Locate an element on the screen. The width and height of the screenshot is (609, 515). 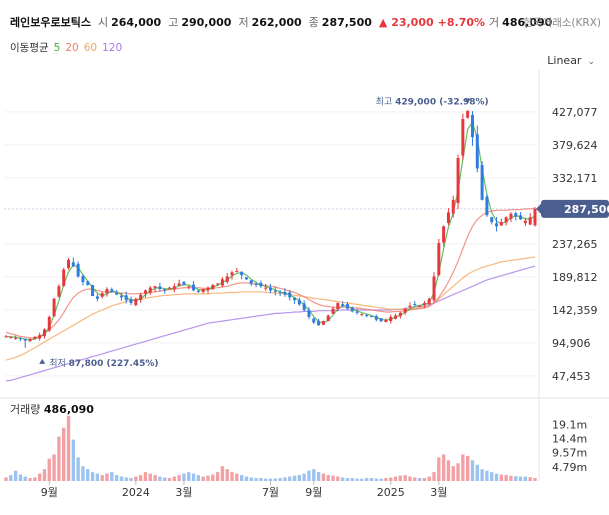
price-tick-label: 47,453 is located at coordinates (571, 376).